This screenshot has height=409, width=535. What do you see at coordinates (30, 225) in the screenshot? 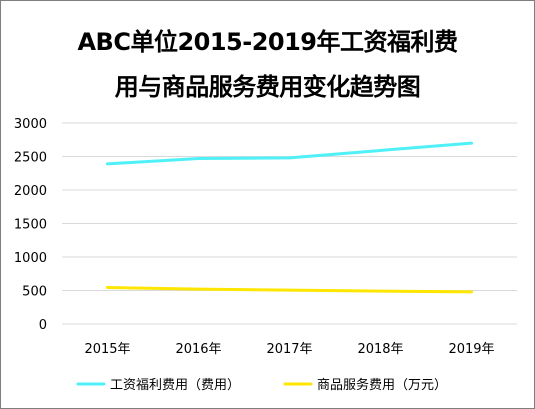
I see `y-tick-label-1500: 1500` at bounding box center [30, 225].